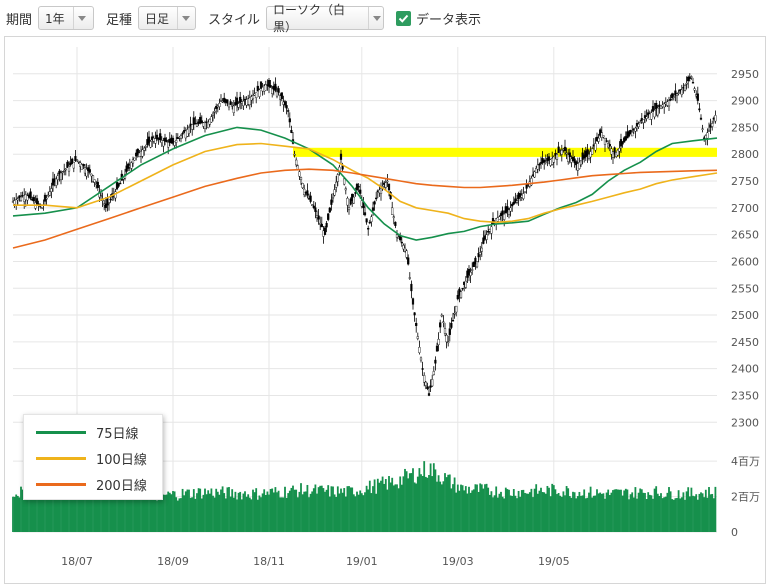 The image size is (770, 587). I want to click on style-select: ローソク（白黒）, so click(325, 18).